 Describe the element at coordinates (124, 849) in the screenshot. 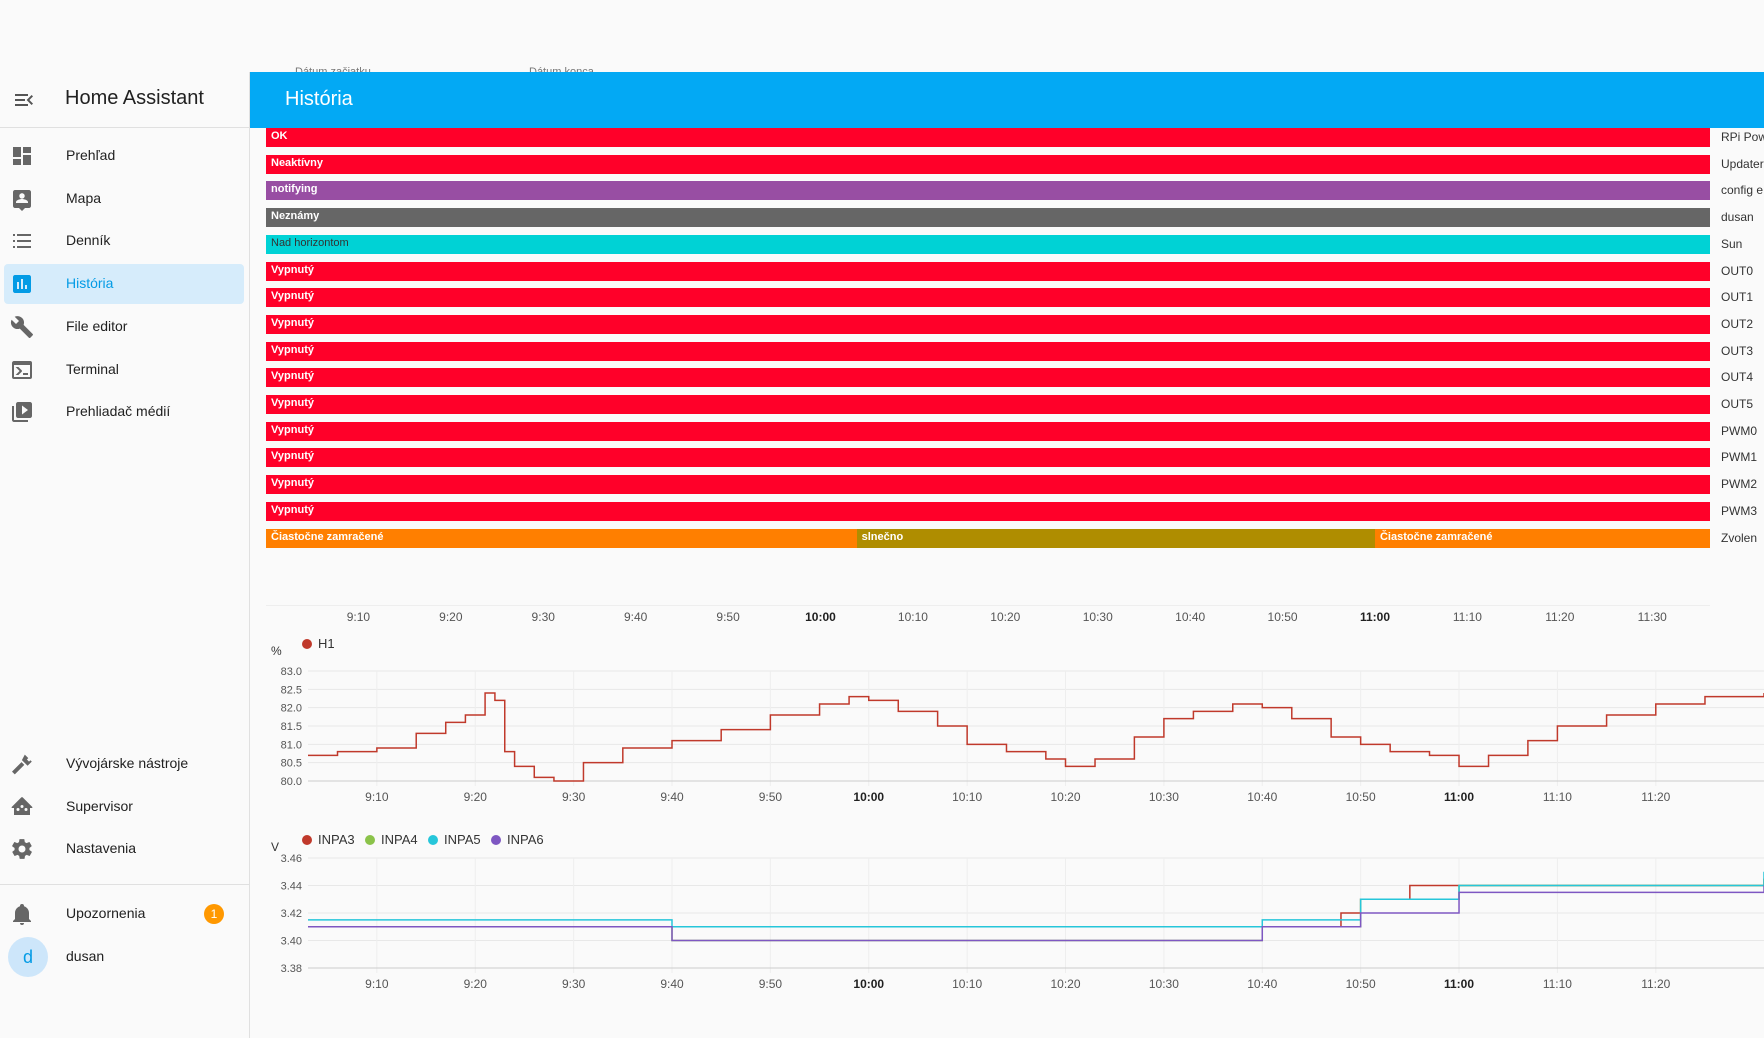

I see `sidebar-item-nastavenia: Nastavenia` at that location.